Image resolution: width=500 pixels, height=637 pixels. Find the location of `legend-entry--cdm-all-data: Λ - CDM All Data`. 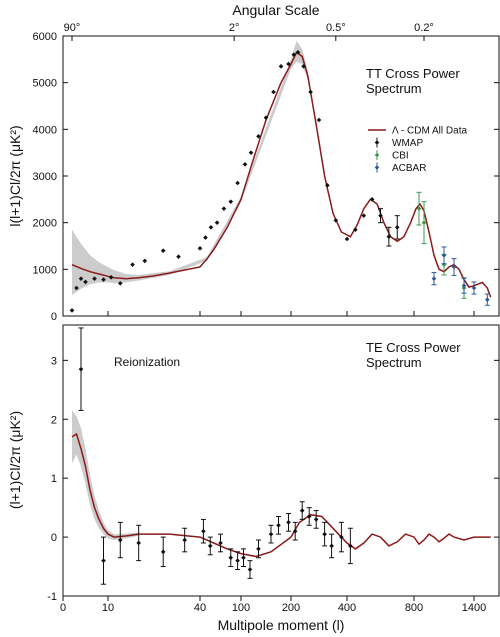

legend-entry--cdm-all-data: Λ - CDM All Data is located at coordinates (417, 131).